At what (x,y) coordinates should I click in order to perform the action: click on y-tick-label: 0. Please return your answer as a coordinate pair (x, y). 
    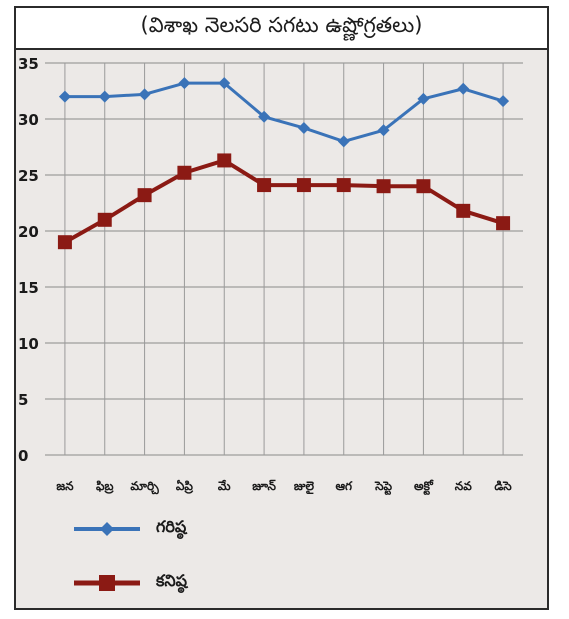
    Looking at the image, I should click on (23, 456).